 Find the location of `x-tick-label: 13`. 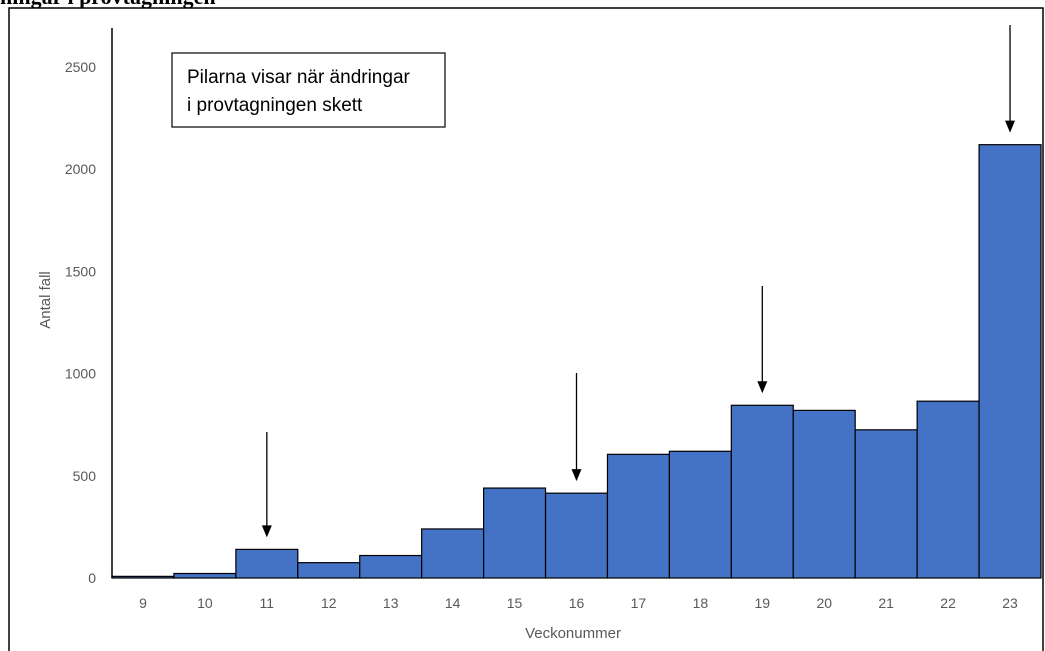

x-tick-label: 13 is located at coordinates (391, 603).